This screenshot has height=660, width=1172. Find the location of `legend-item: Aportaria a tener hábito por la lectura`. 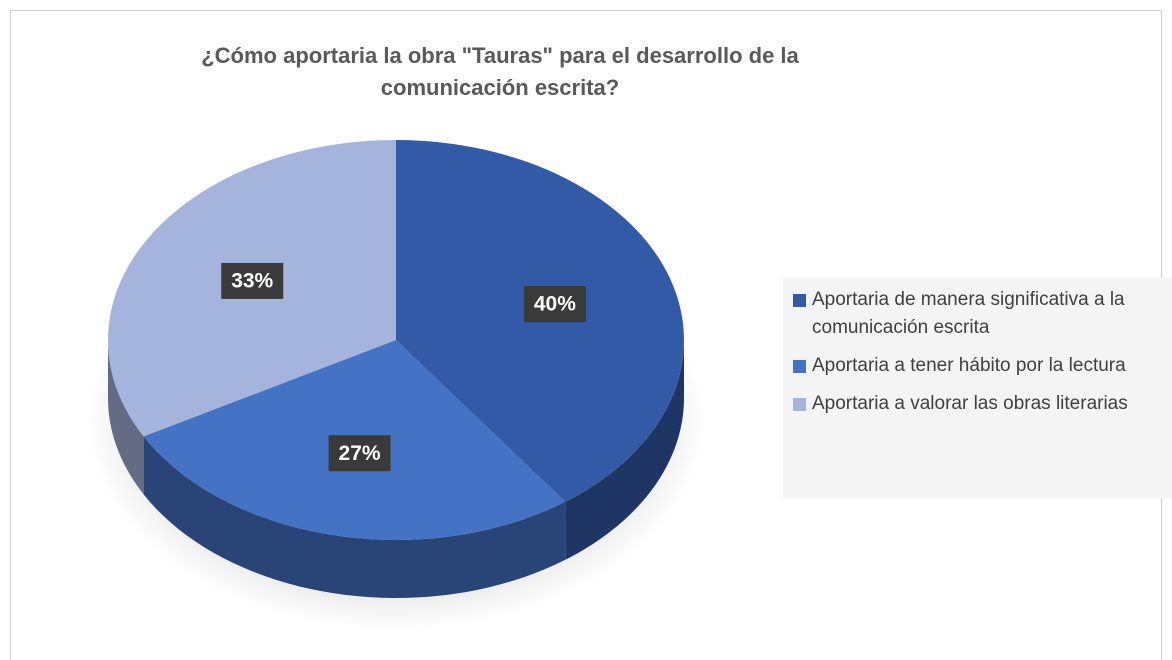

legend-item: Aportaria a tener hábito por la lectura is located at coordinates (978, 366).